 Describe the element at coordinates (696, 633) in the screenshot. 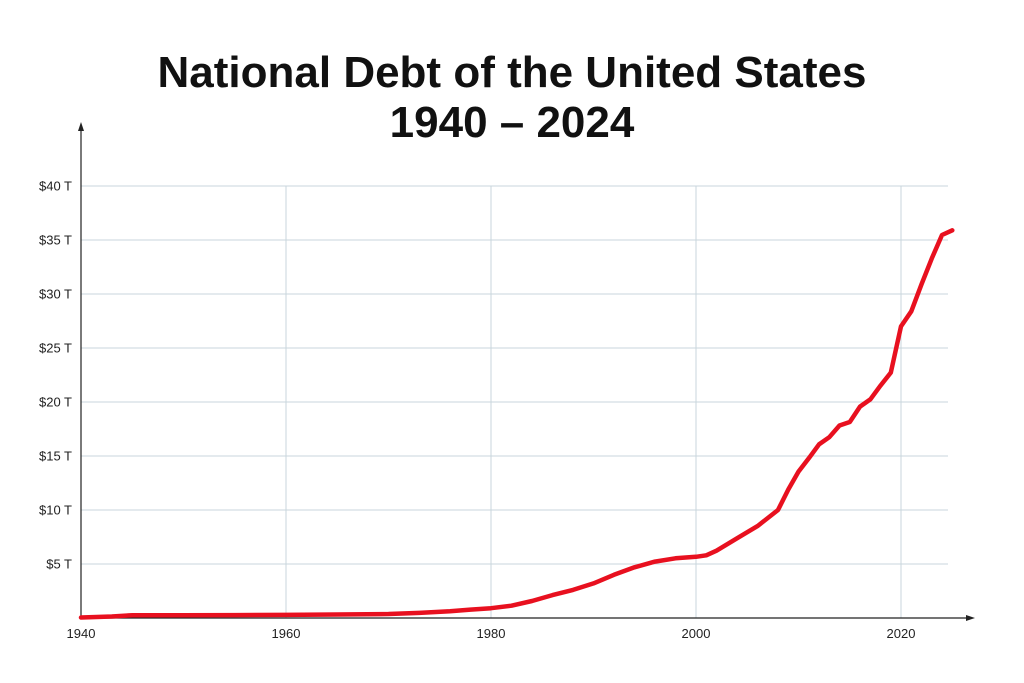

I see `x-tick-label: 2000` at that location.